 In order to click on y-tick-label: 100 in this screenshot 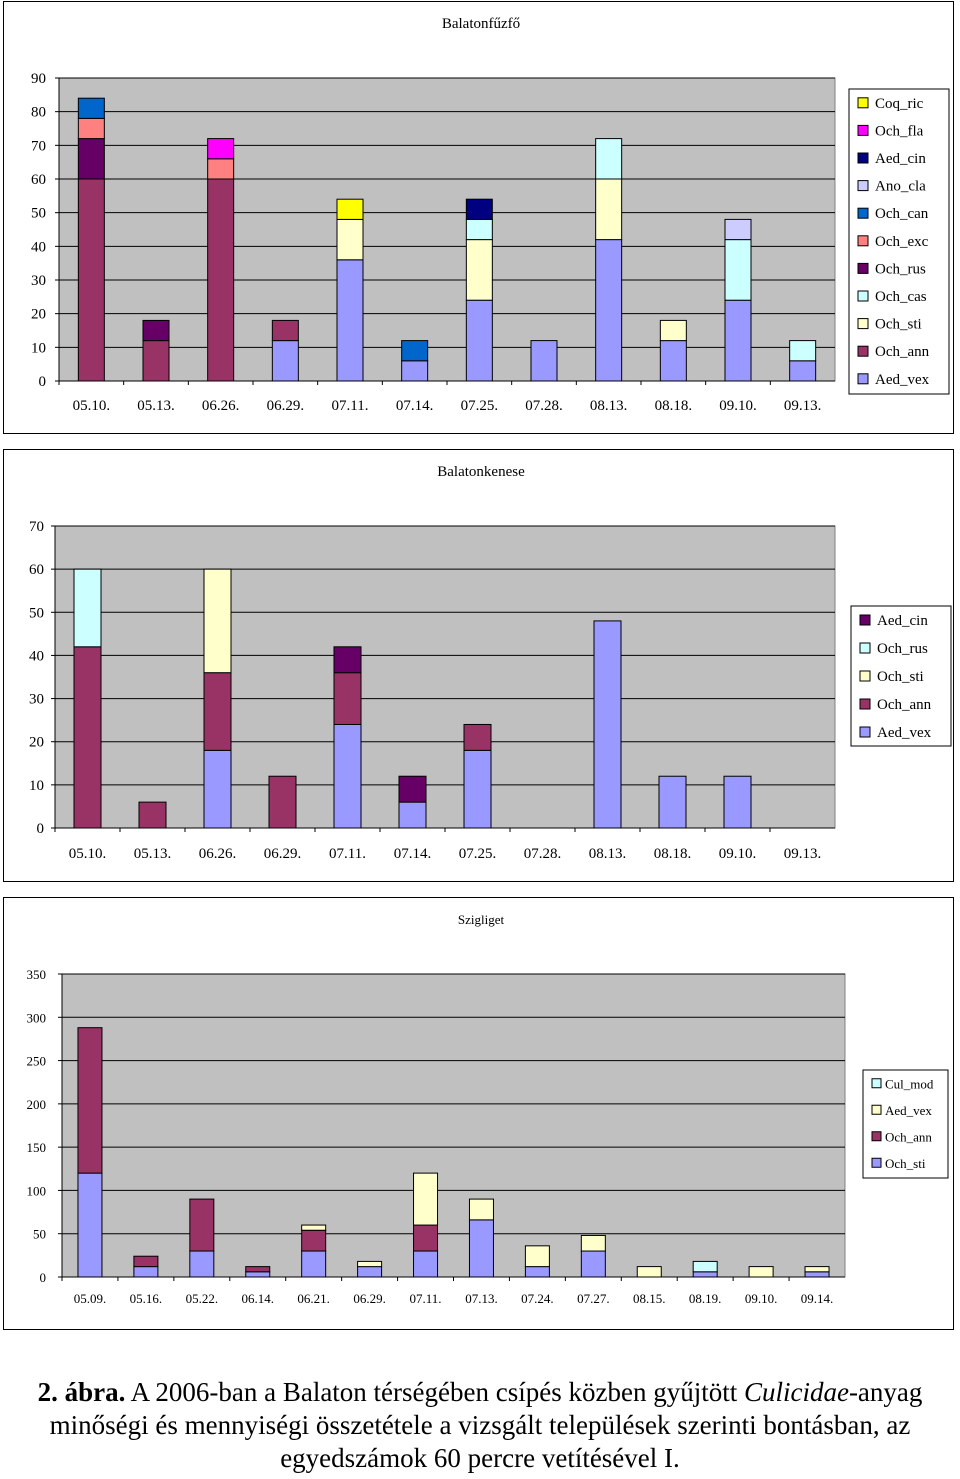, I will do `click(37, 1190)`.